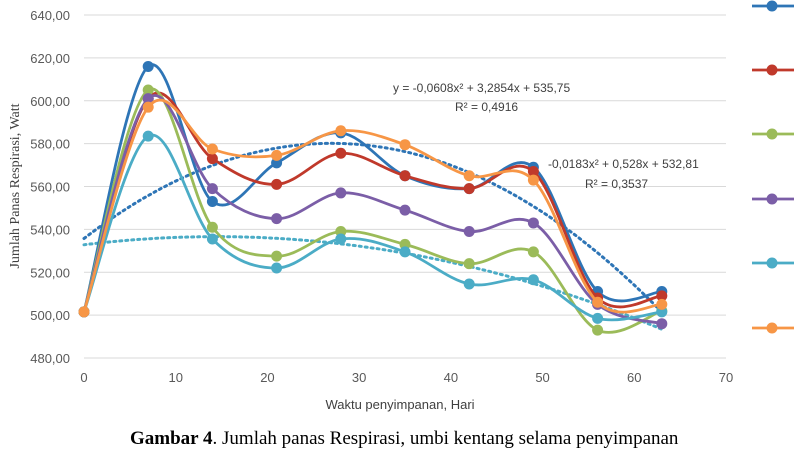 Image resolution: width=794 pixels, height=455 pixels. What do you see at coordinates (267, 377) in the screenshot?
I see `x-tick-label: 20` at bounding box center [267, 377].